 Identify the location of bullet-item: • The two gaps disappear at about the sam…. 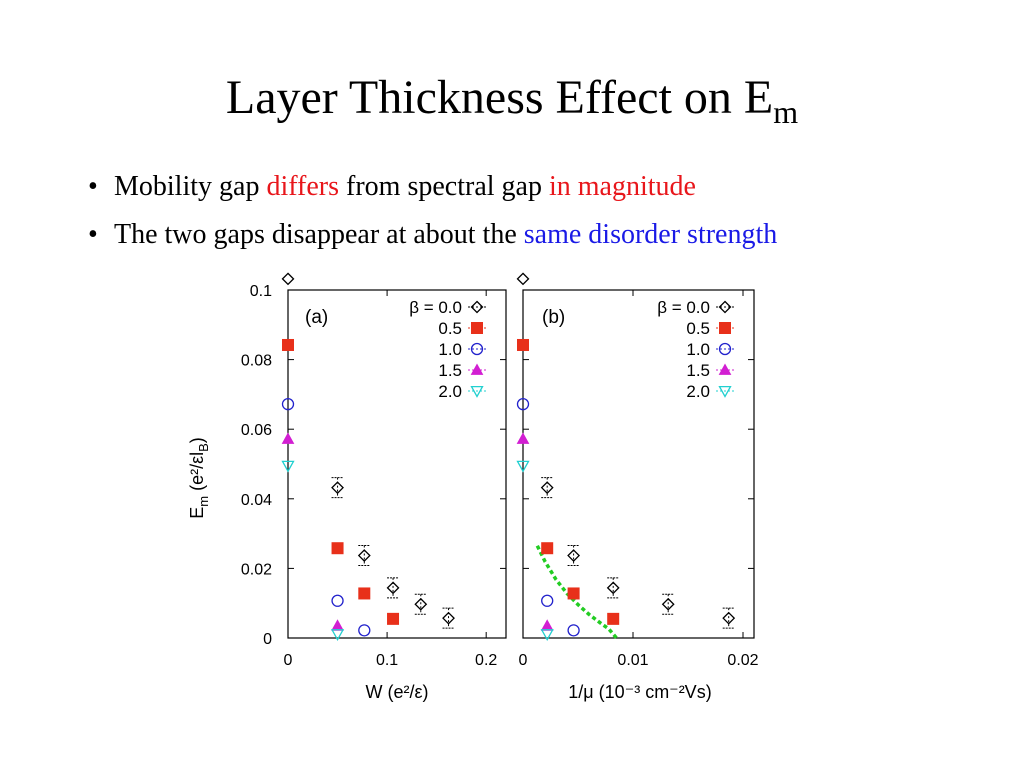
(433, 234).